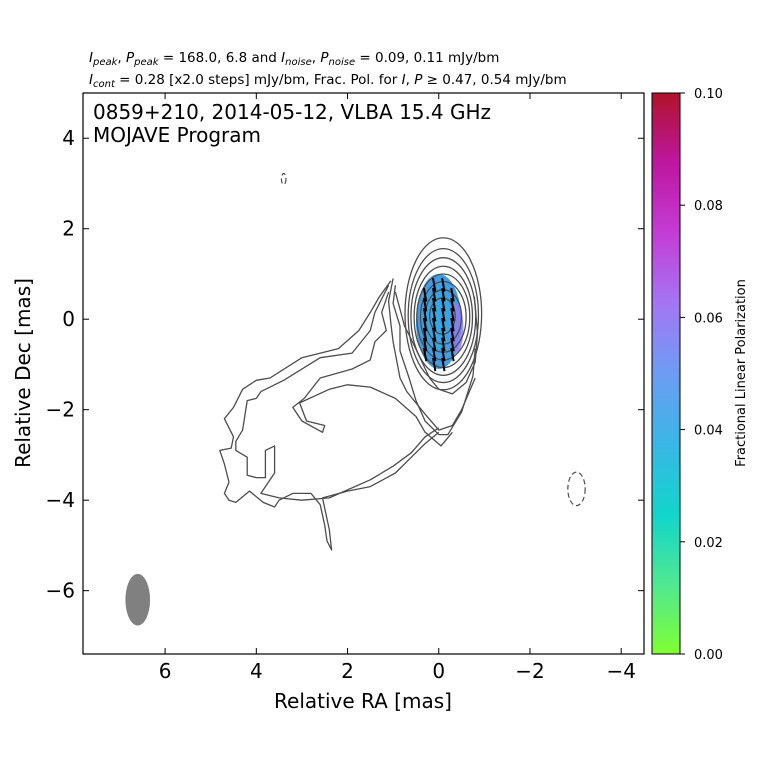  I want to click on header-run: = 0.09, 0.11 mJy/bm, so click(427, 58).